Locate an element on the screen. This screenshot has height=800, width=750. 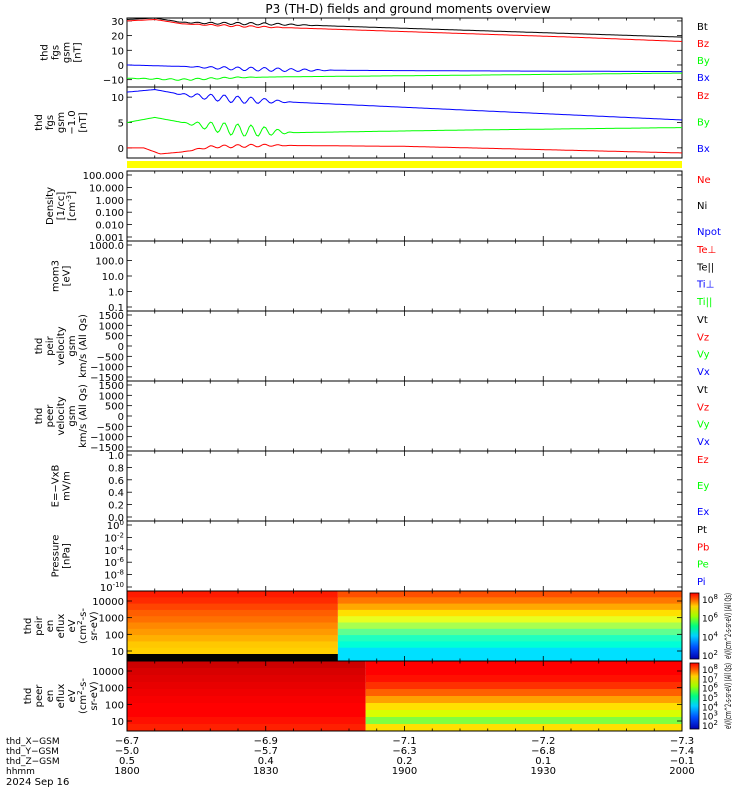
x-axis-value: 1830 is located at coordinates (265, 771).